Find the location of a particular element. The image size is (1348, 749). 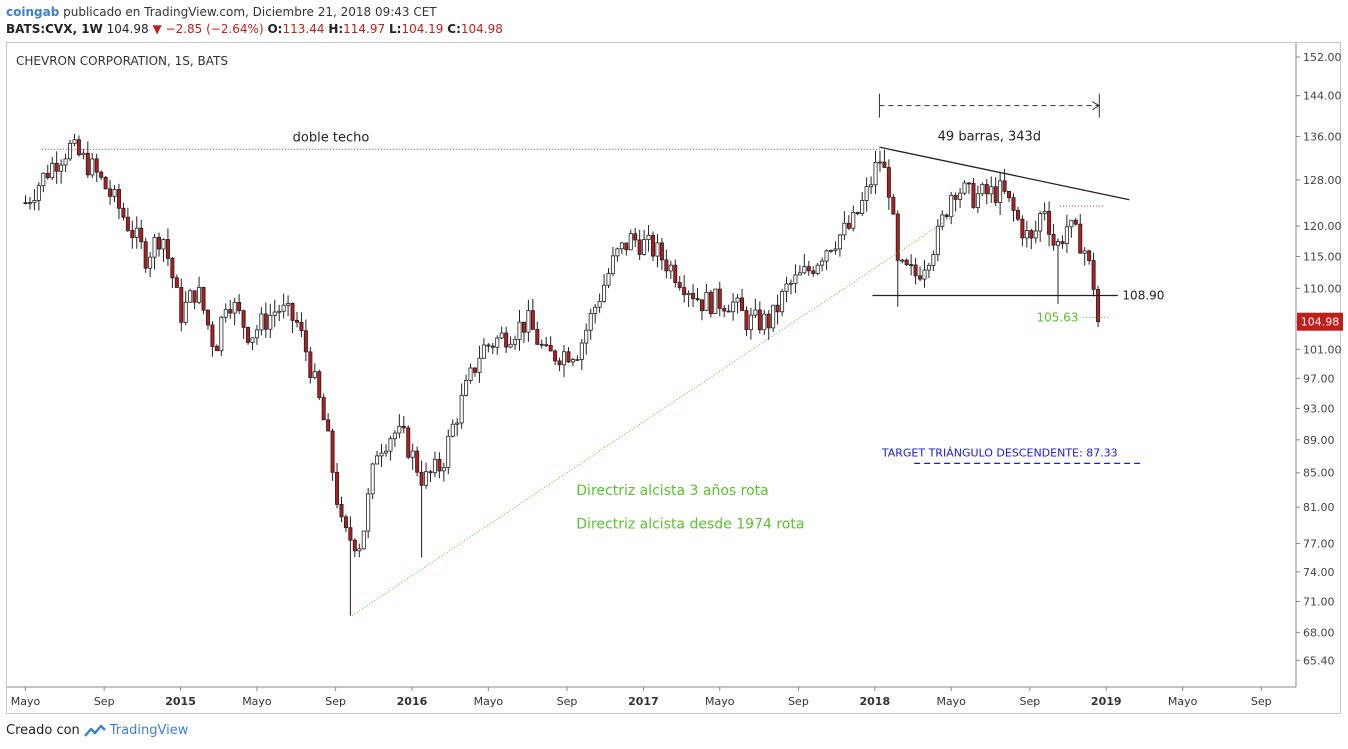

price-tick-label: 120.00 is located at coordinates (1322, 226).